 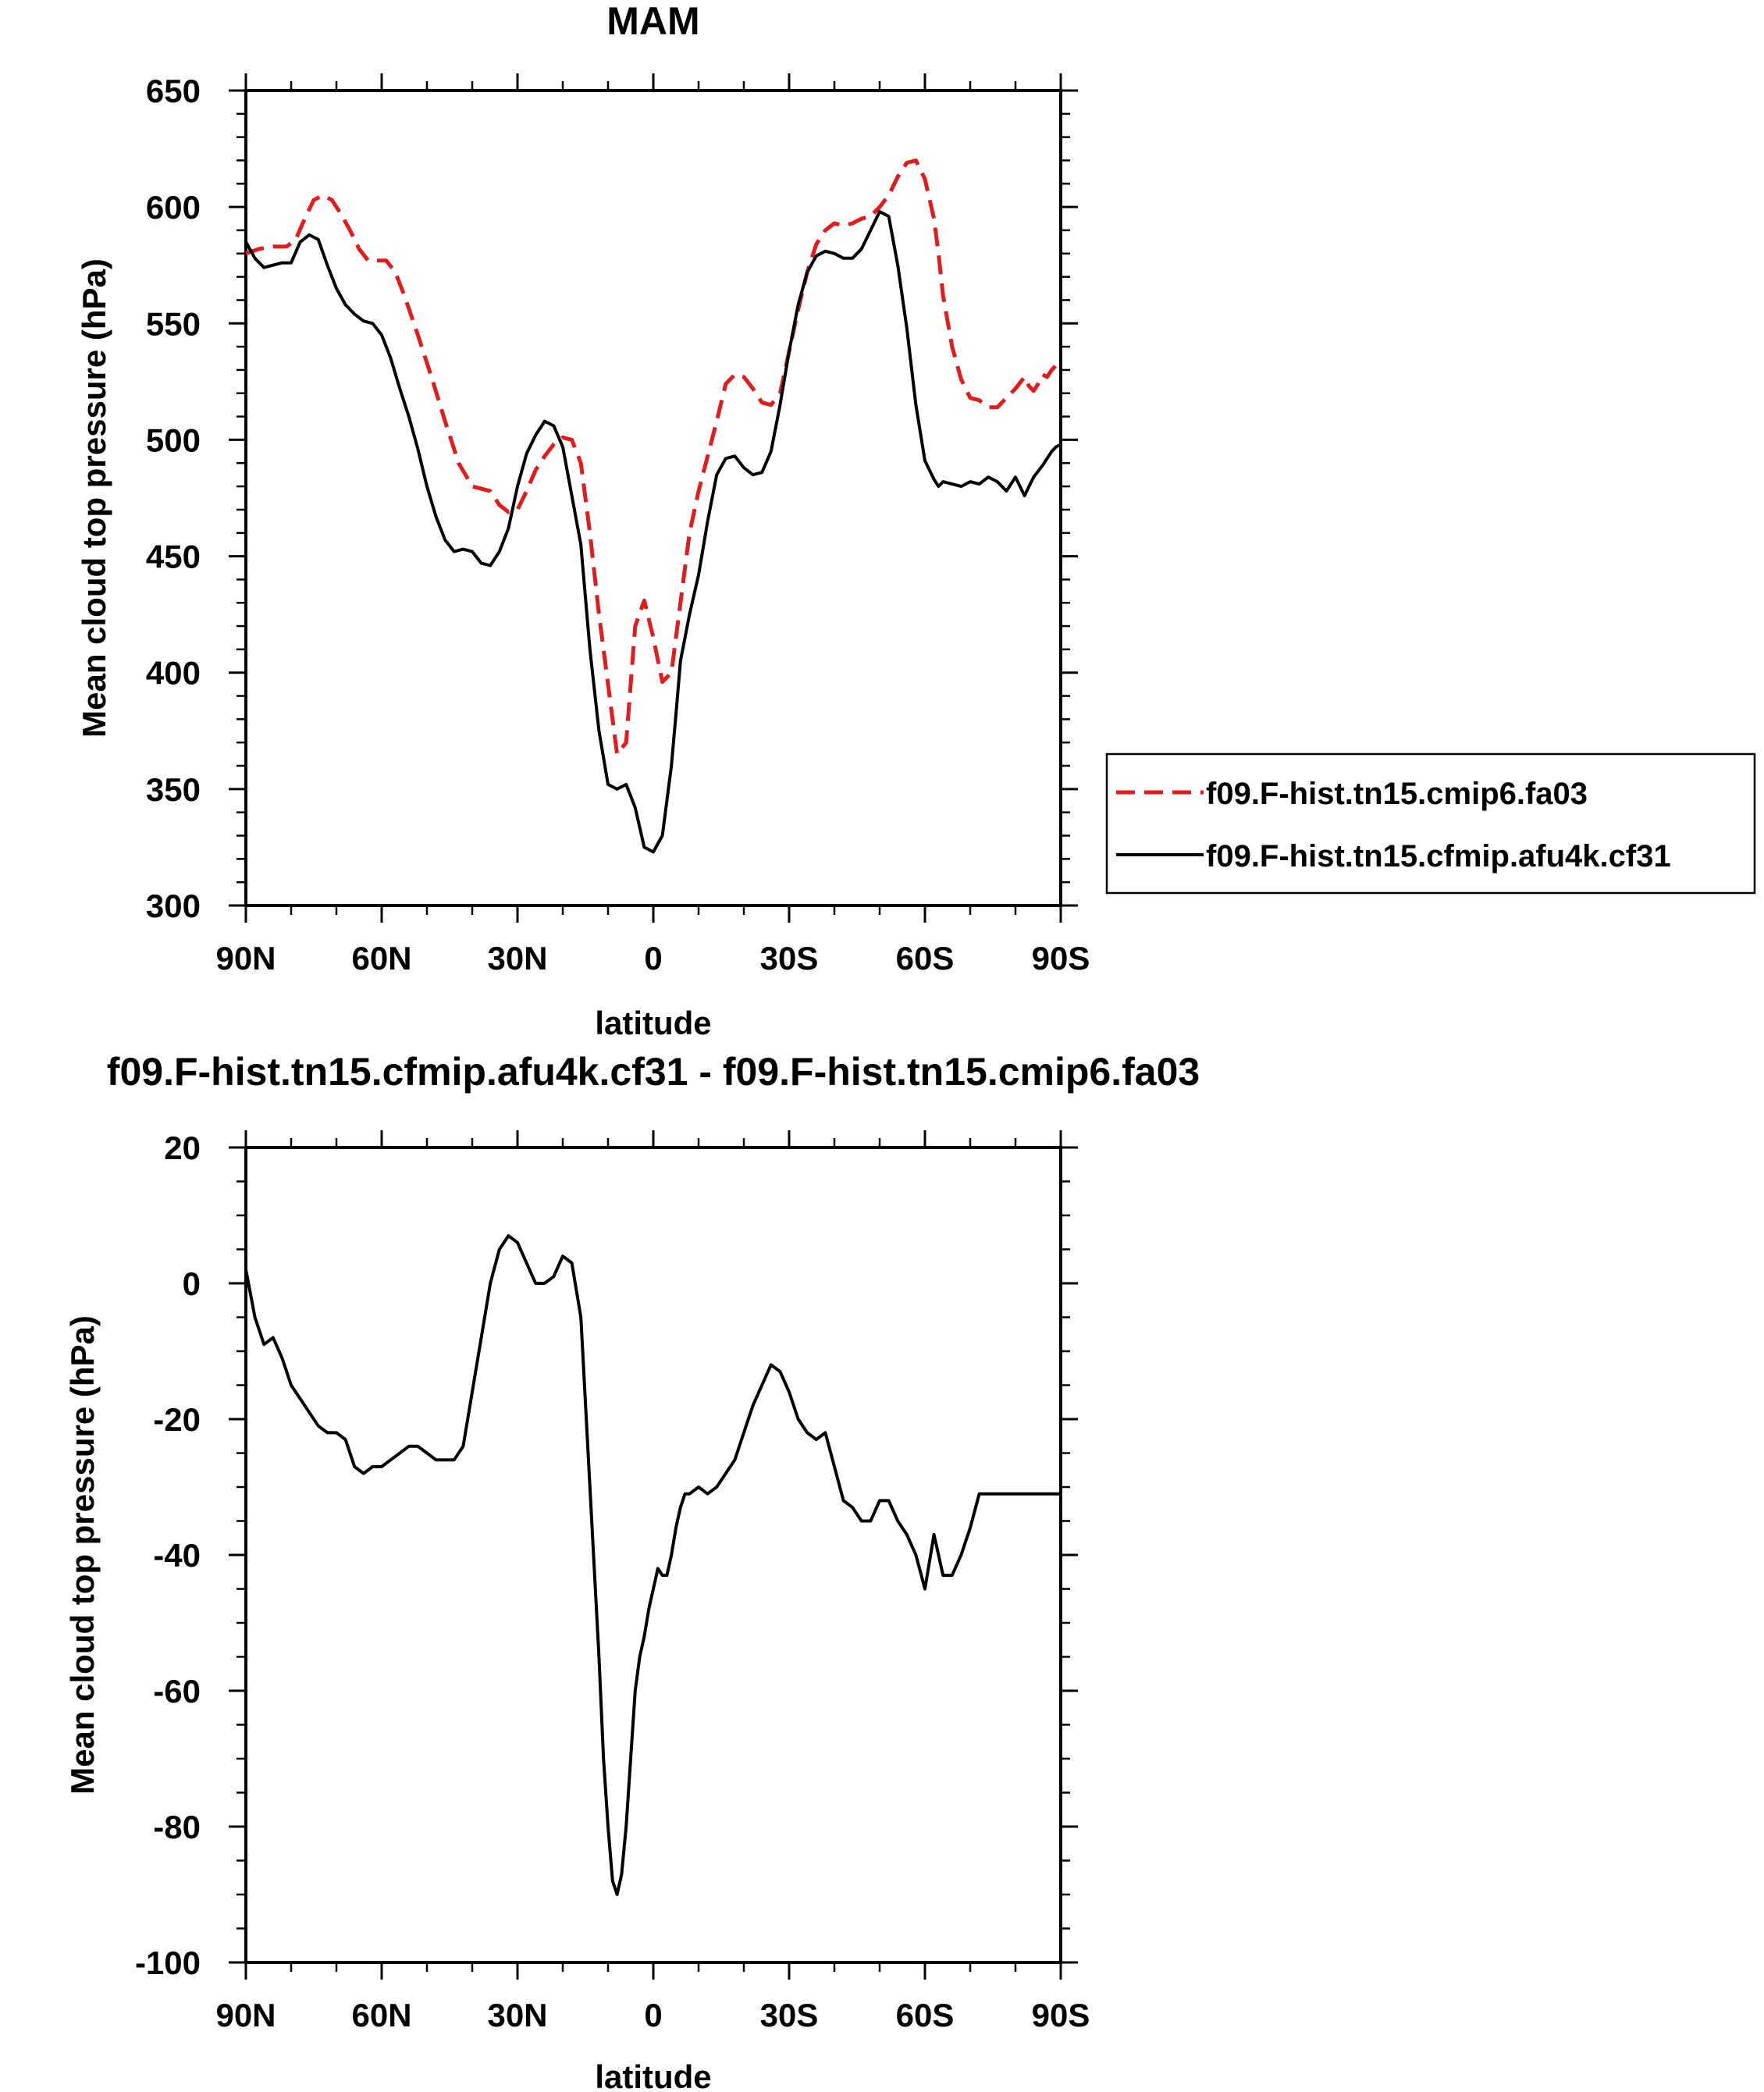 I want to click on y-tick-label: -20, so click(x=177, y=1419).